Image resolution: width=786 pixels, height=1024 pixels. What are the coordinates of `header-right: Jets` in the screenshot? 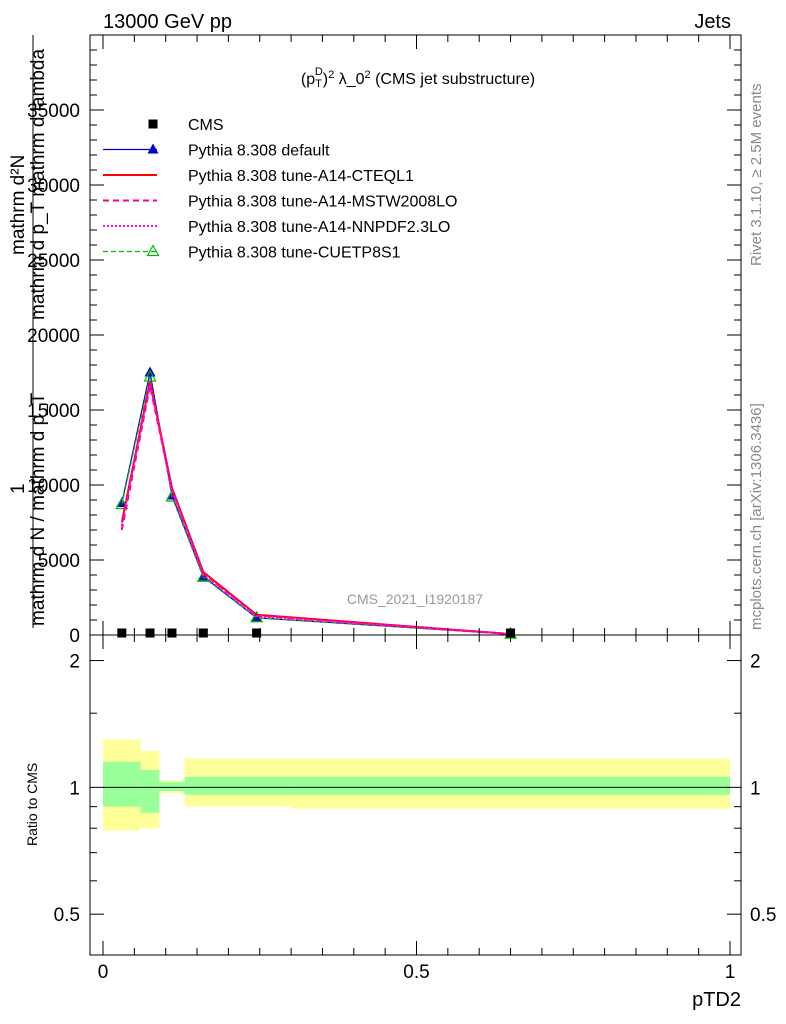 It's located at (712, 22).